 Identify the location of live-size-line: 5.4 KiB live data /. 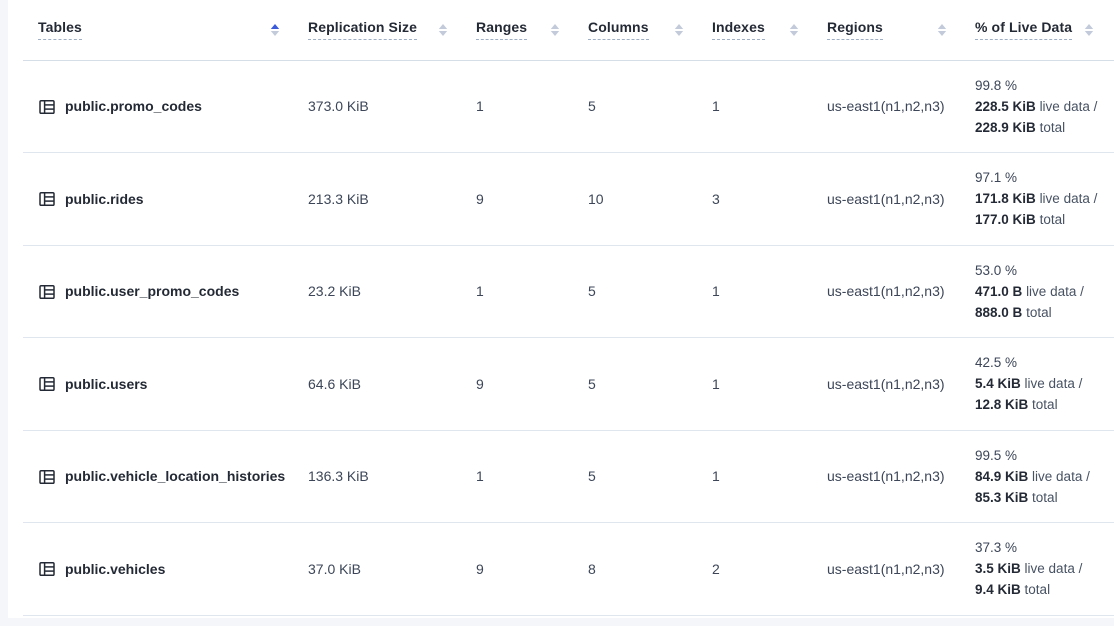
(1029, 384).